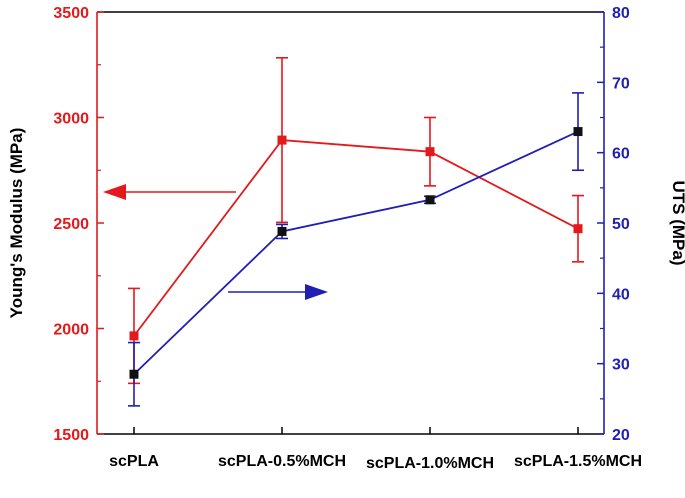 The width and height of the screenshot is (685, 498). Describe the element at coordinates (71, 330) in the screenshot. I see `left-axis-tick-label: 2000` at that location.